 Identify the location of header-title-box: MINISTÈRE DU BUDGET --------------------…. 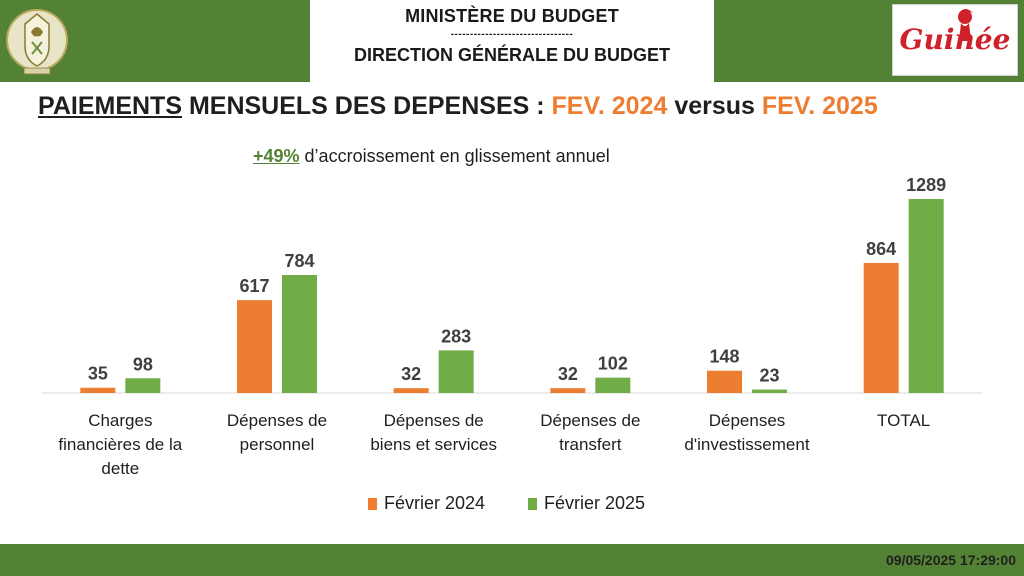
(512, 41).